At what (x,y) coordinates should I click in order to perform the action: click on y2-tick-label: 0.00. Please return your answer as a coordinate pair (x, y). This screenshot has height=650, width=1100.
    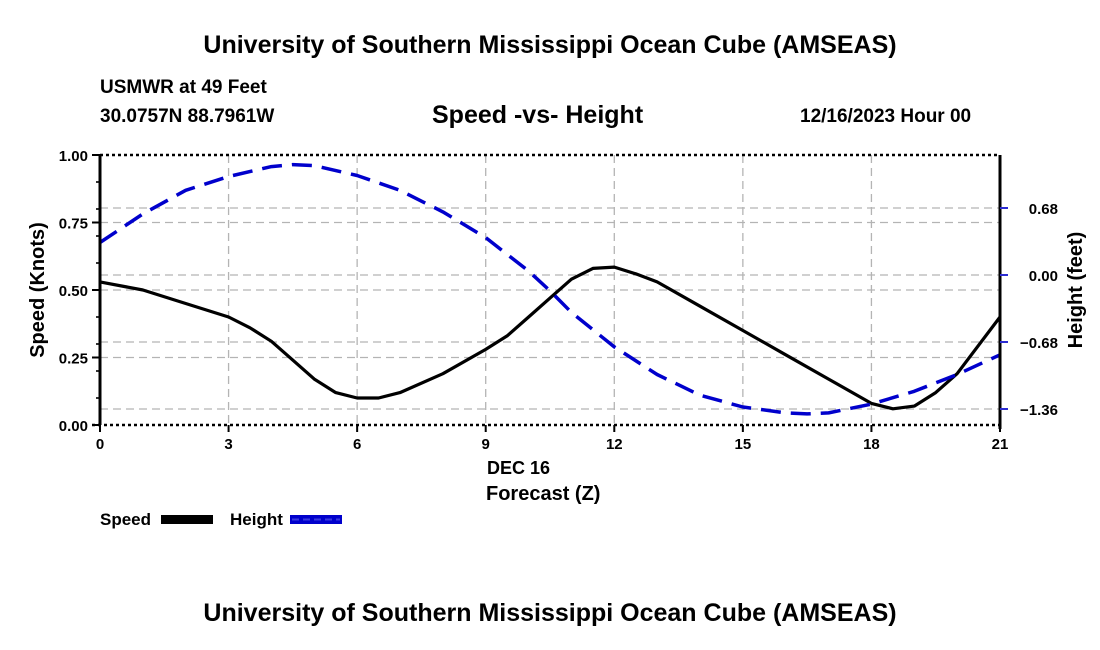
    Looking at the image, I should click on (1043, 276).